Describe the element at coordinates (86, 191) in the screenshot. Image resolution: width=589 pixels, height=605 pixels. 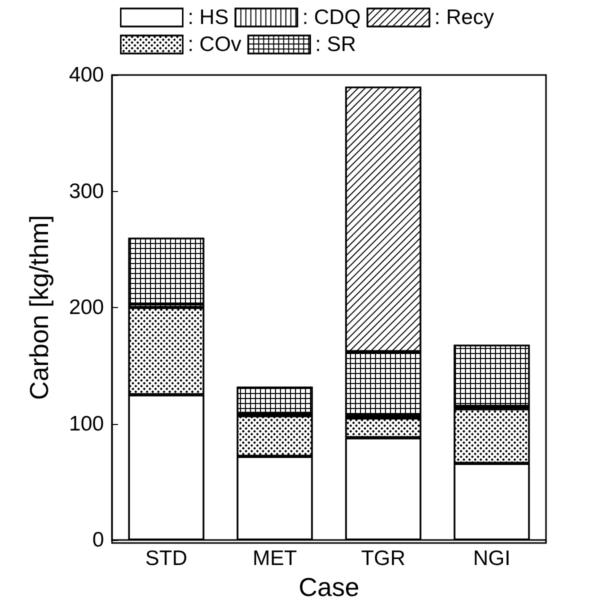
I see `y-tick-label: 300` at that location.